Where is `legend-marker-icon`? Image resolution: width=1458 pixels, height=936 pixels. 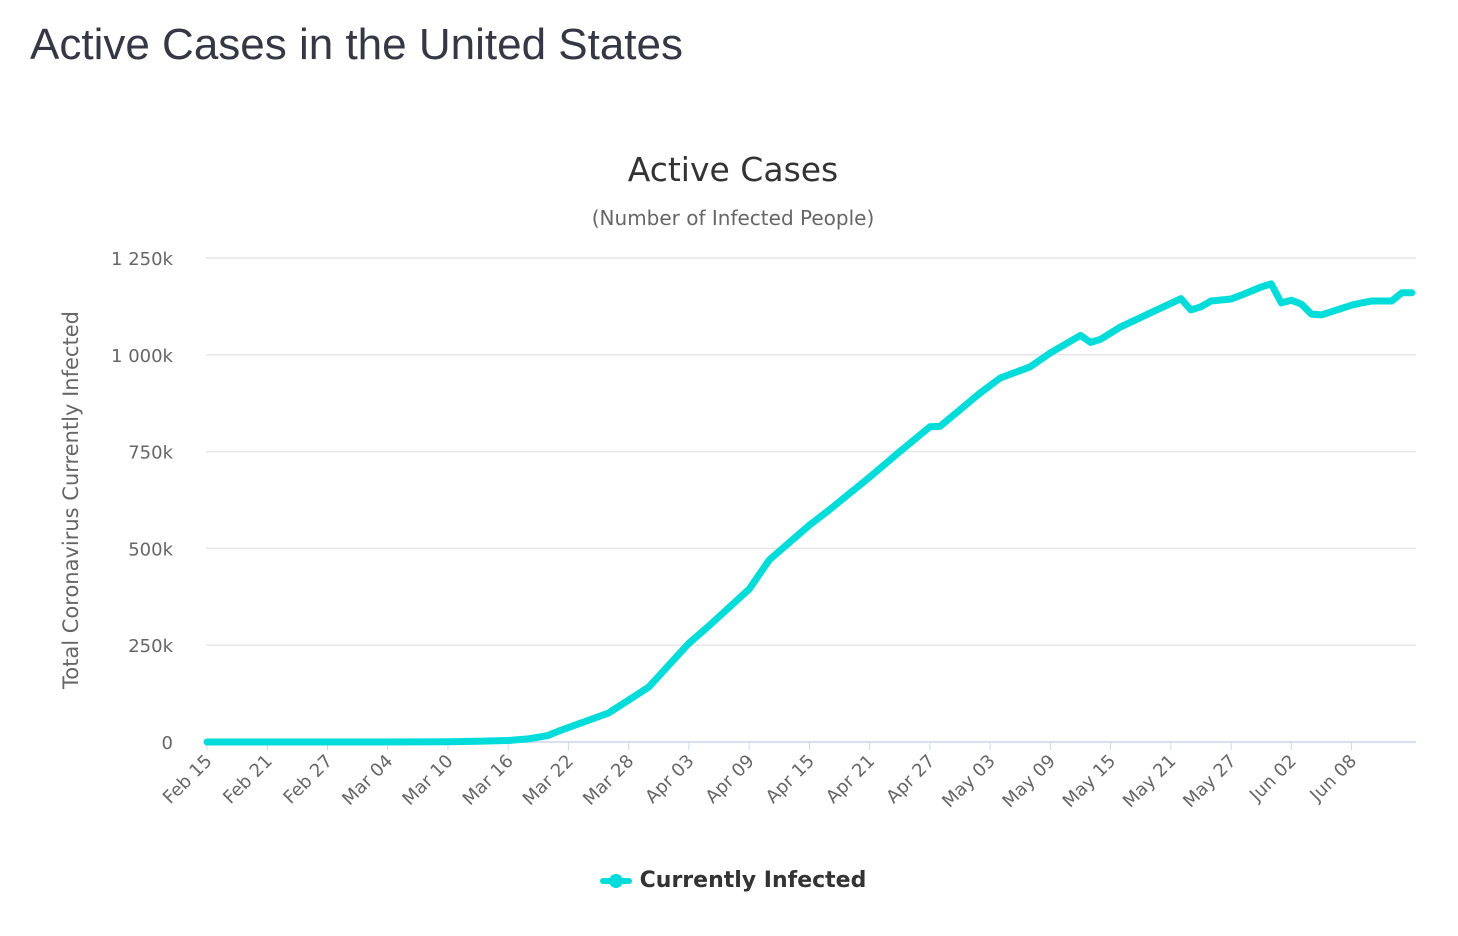
legend-marker-icon is located at coordinates (615, 881).